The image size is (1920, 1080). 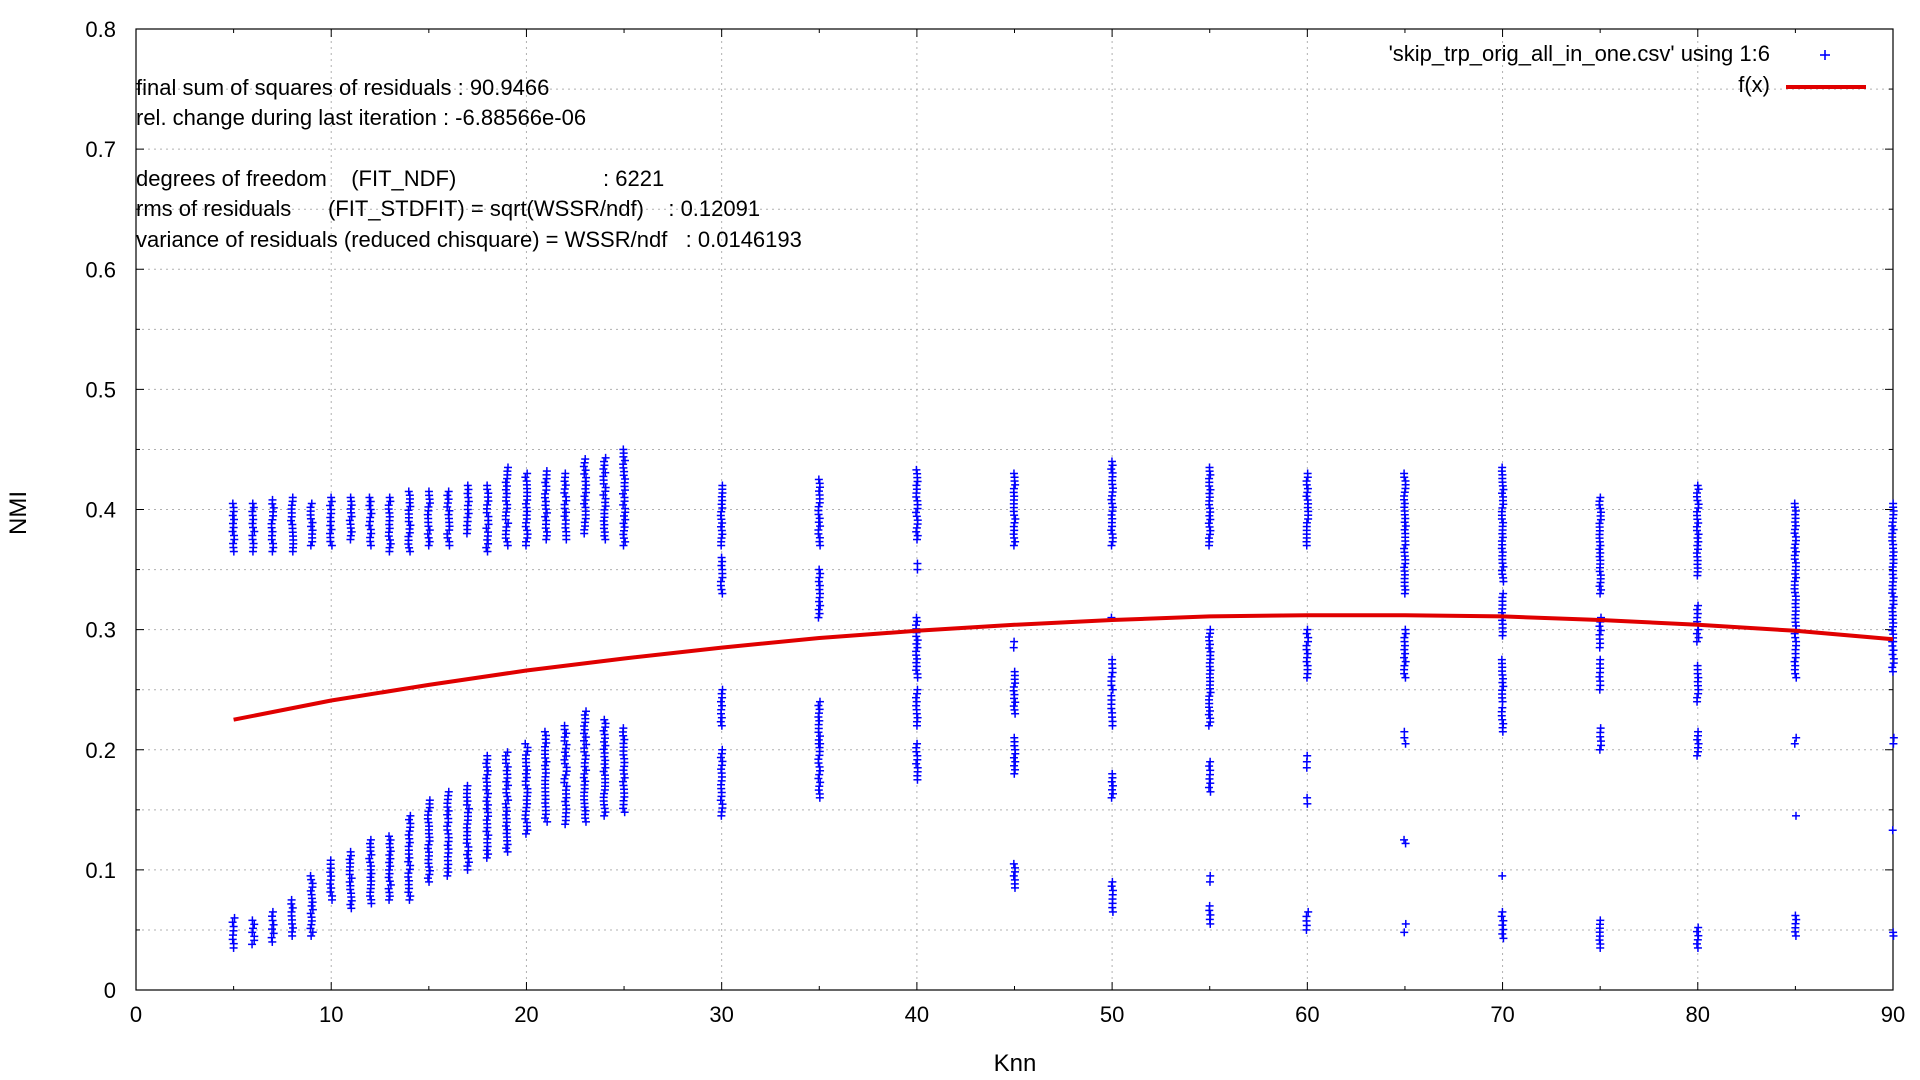 What do you see at coordinates (18, 513) in the screenshot?
I see `y-axis-label: NMI` at bounding box center [18, 513].